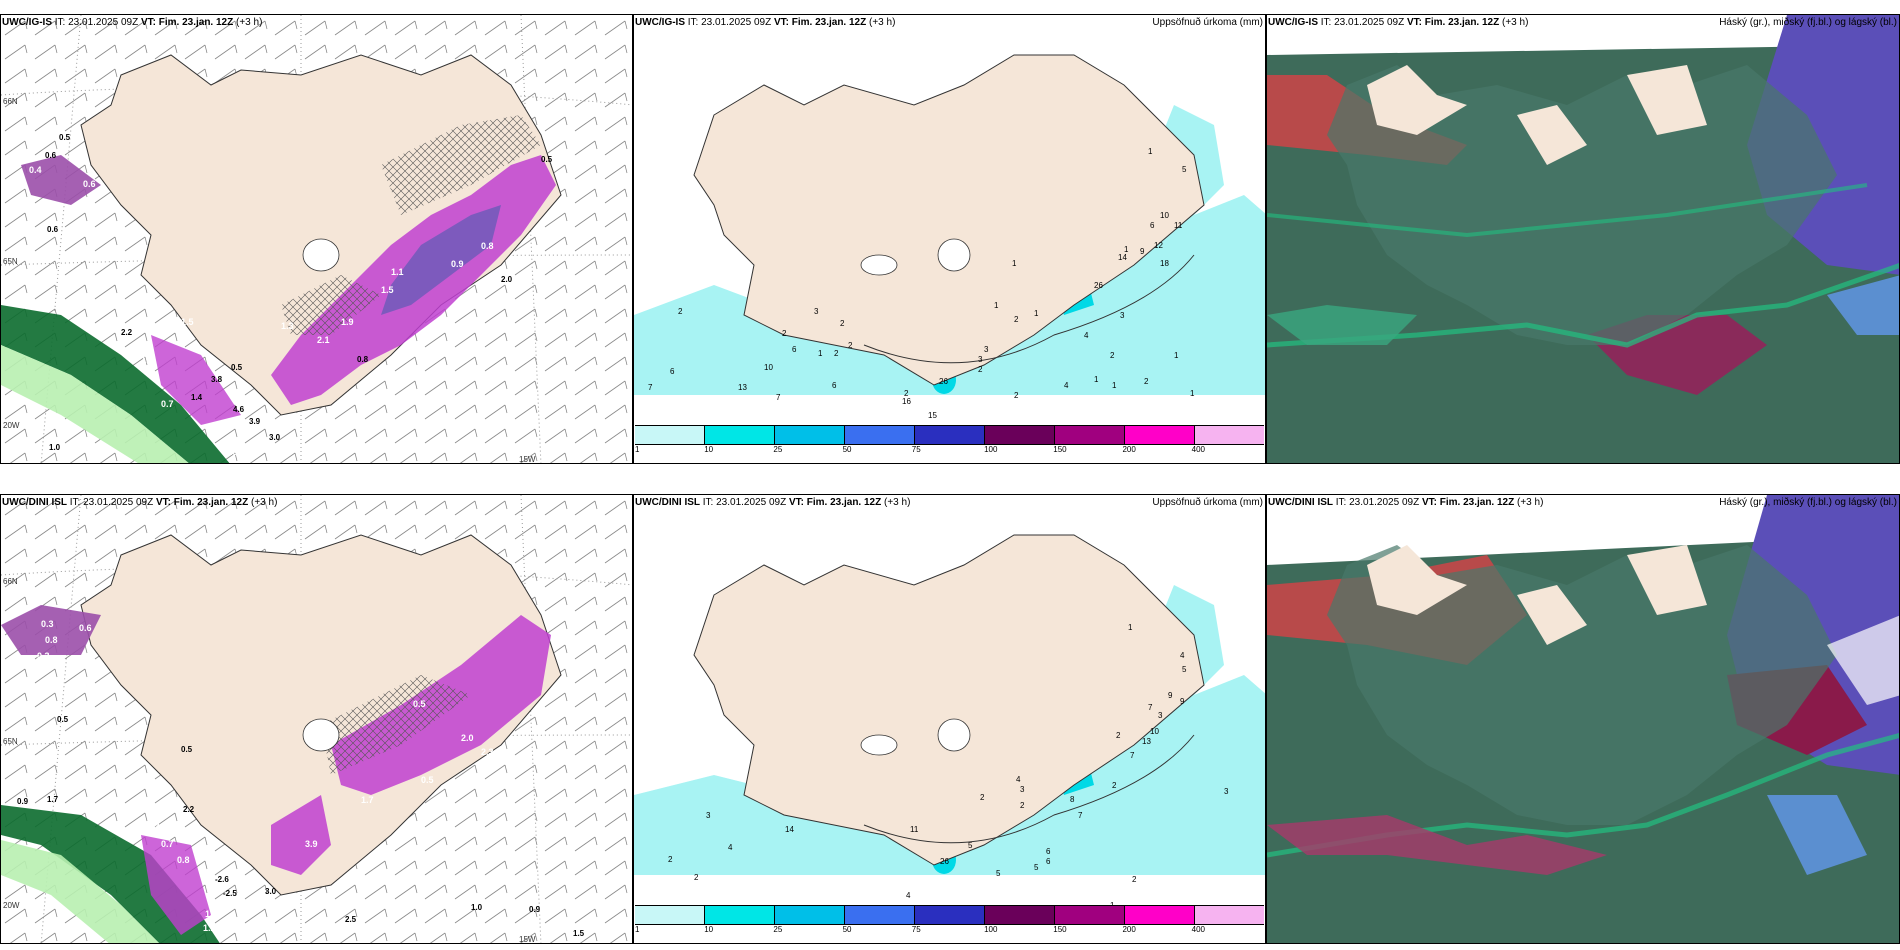 This screenshot has width=1900, height=950. I want to click on value-label: 2.3, so click(487, 752).